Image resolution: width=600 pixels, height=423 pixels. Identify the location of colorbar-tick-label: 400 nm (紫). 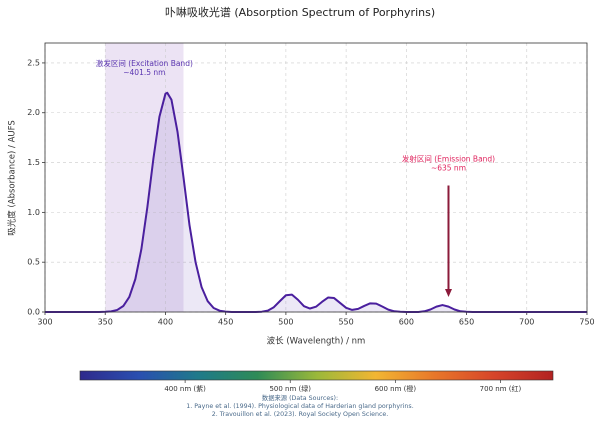
(185, 389).